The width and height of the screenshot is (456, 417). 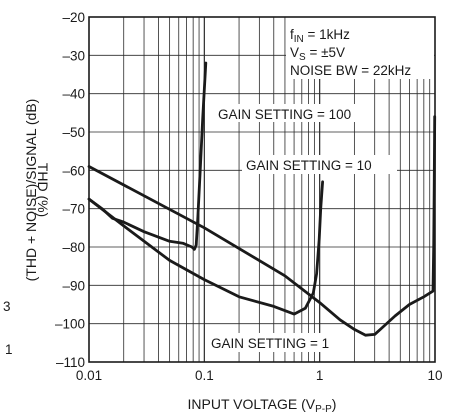 What do you see at coordinates (7, 306) in the screenshot?
I see `left-edge-label-3: 3` at bounding box center [7, 306].